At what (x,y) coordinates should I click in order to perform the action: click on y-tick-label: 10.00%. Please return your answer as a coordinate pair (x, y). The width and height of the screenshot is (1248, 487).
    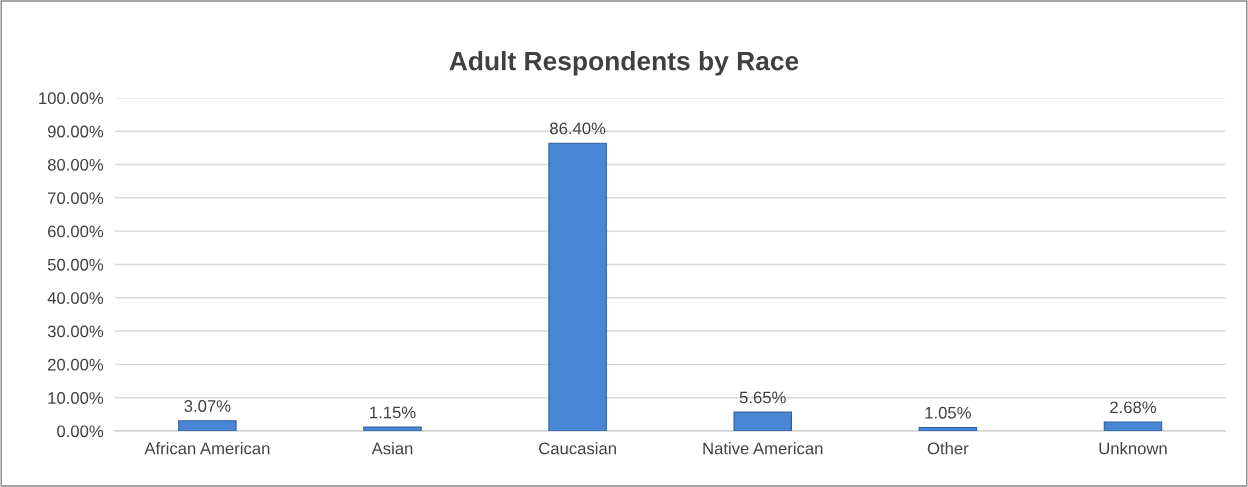
    Looking at the image, I should click on (76, 398).